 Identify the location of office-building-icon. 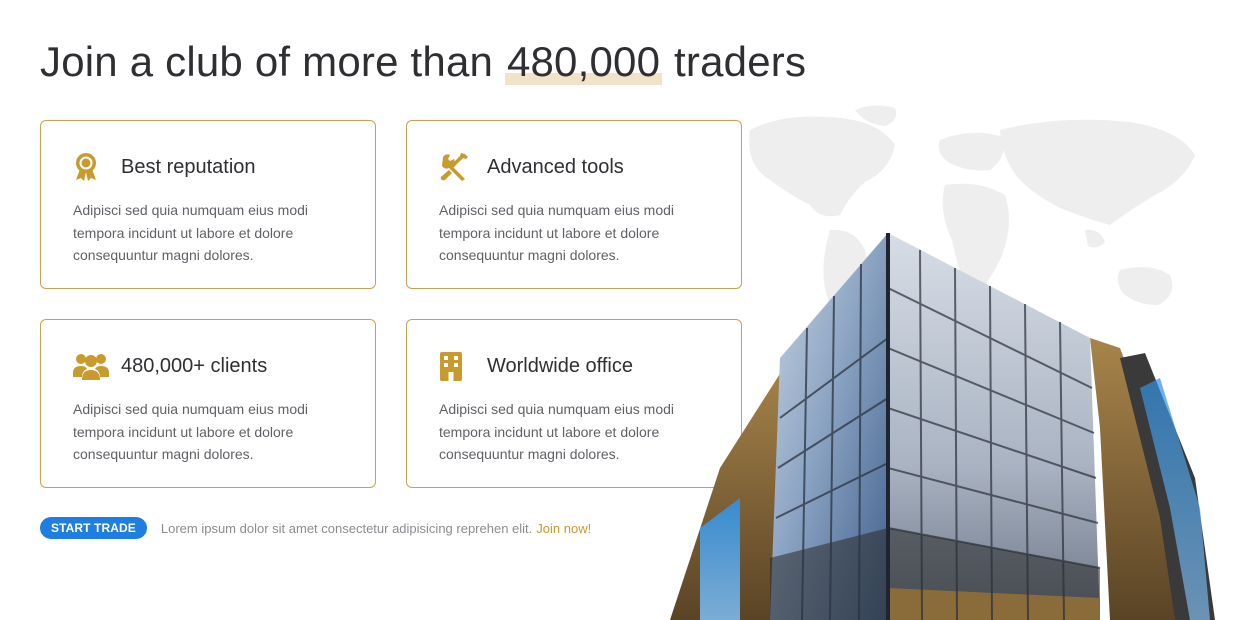
(458, 366).